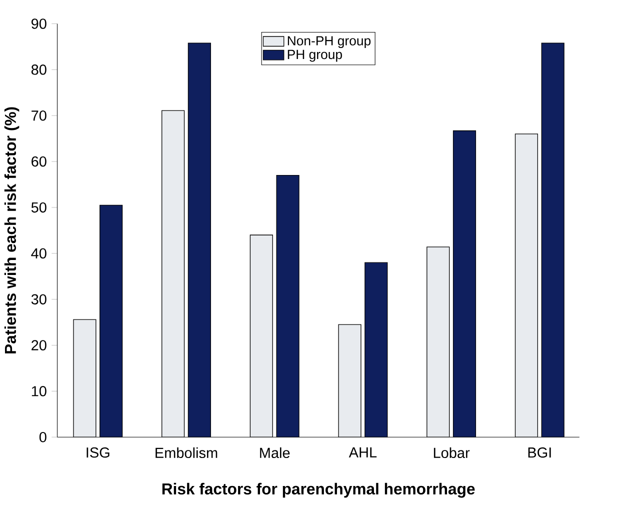 The height and width of the screenshot is (507, 625). I want to click on y-axis-title: Patients with each risk factor (%), so click(12, 230).